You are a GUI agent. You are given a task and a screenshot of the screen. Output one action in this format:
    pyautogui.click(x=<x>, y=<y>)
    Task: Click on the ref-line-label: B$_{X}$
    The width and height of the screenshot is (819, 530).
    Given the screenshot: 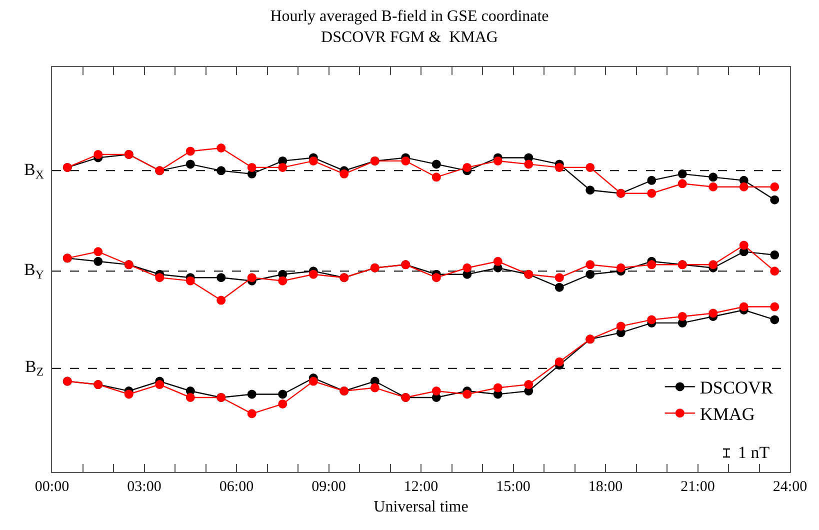 What is the action you would take?
    pyautogui.click(x=34, y=171)
    